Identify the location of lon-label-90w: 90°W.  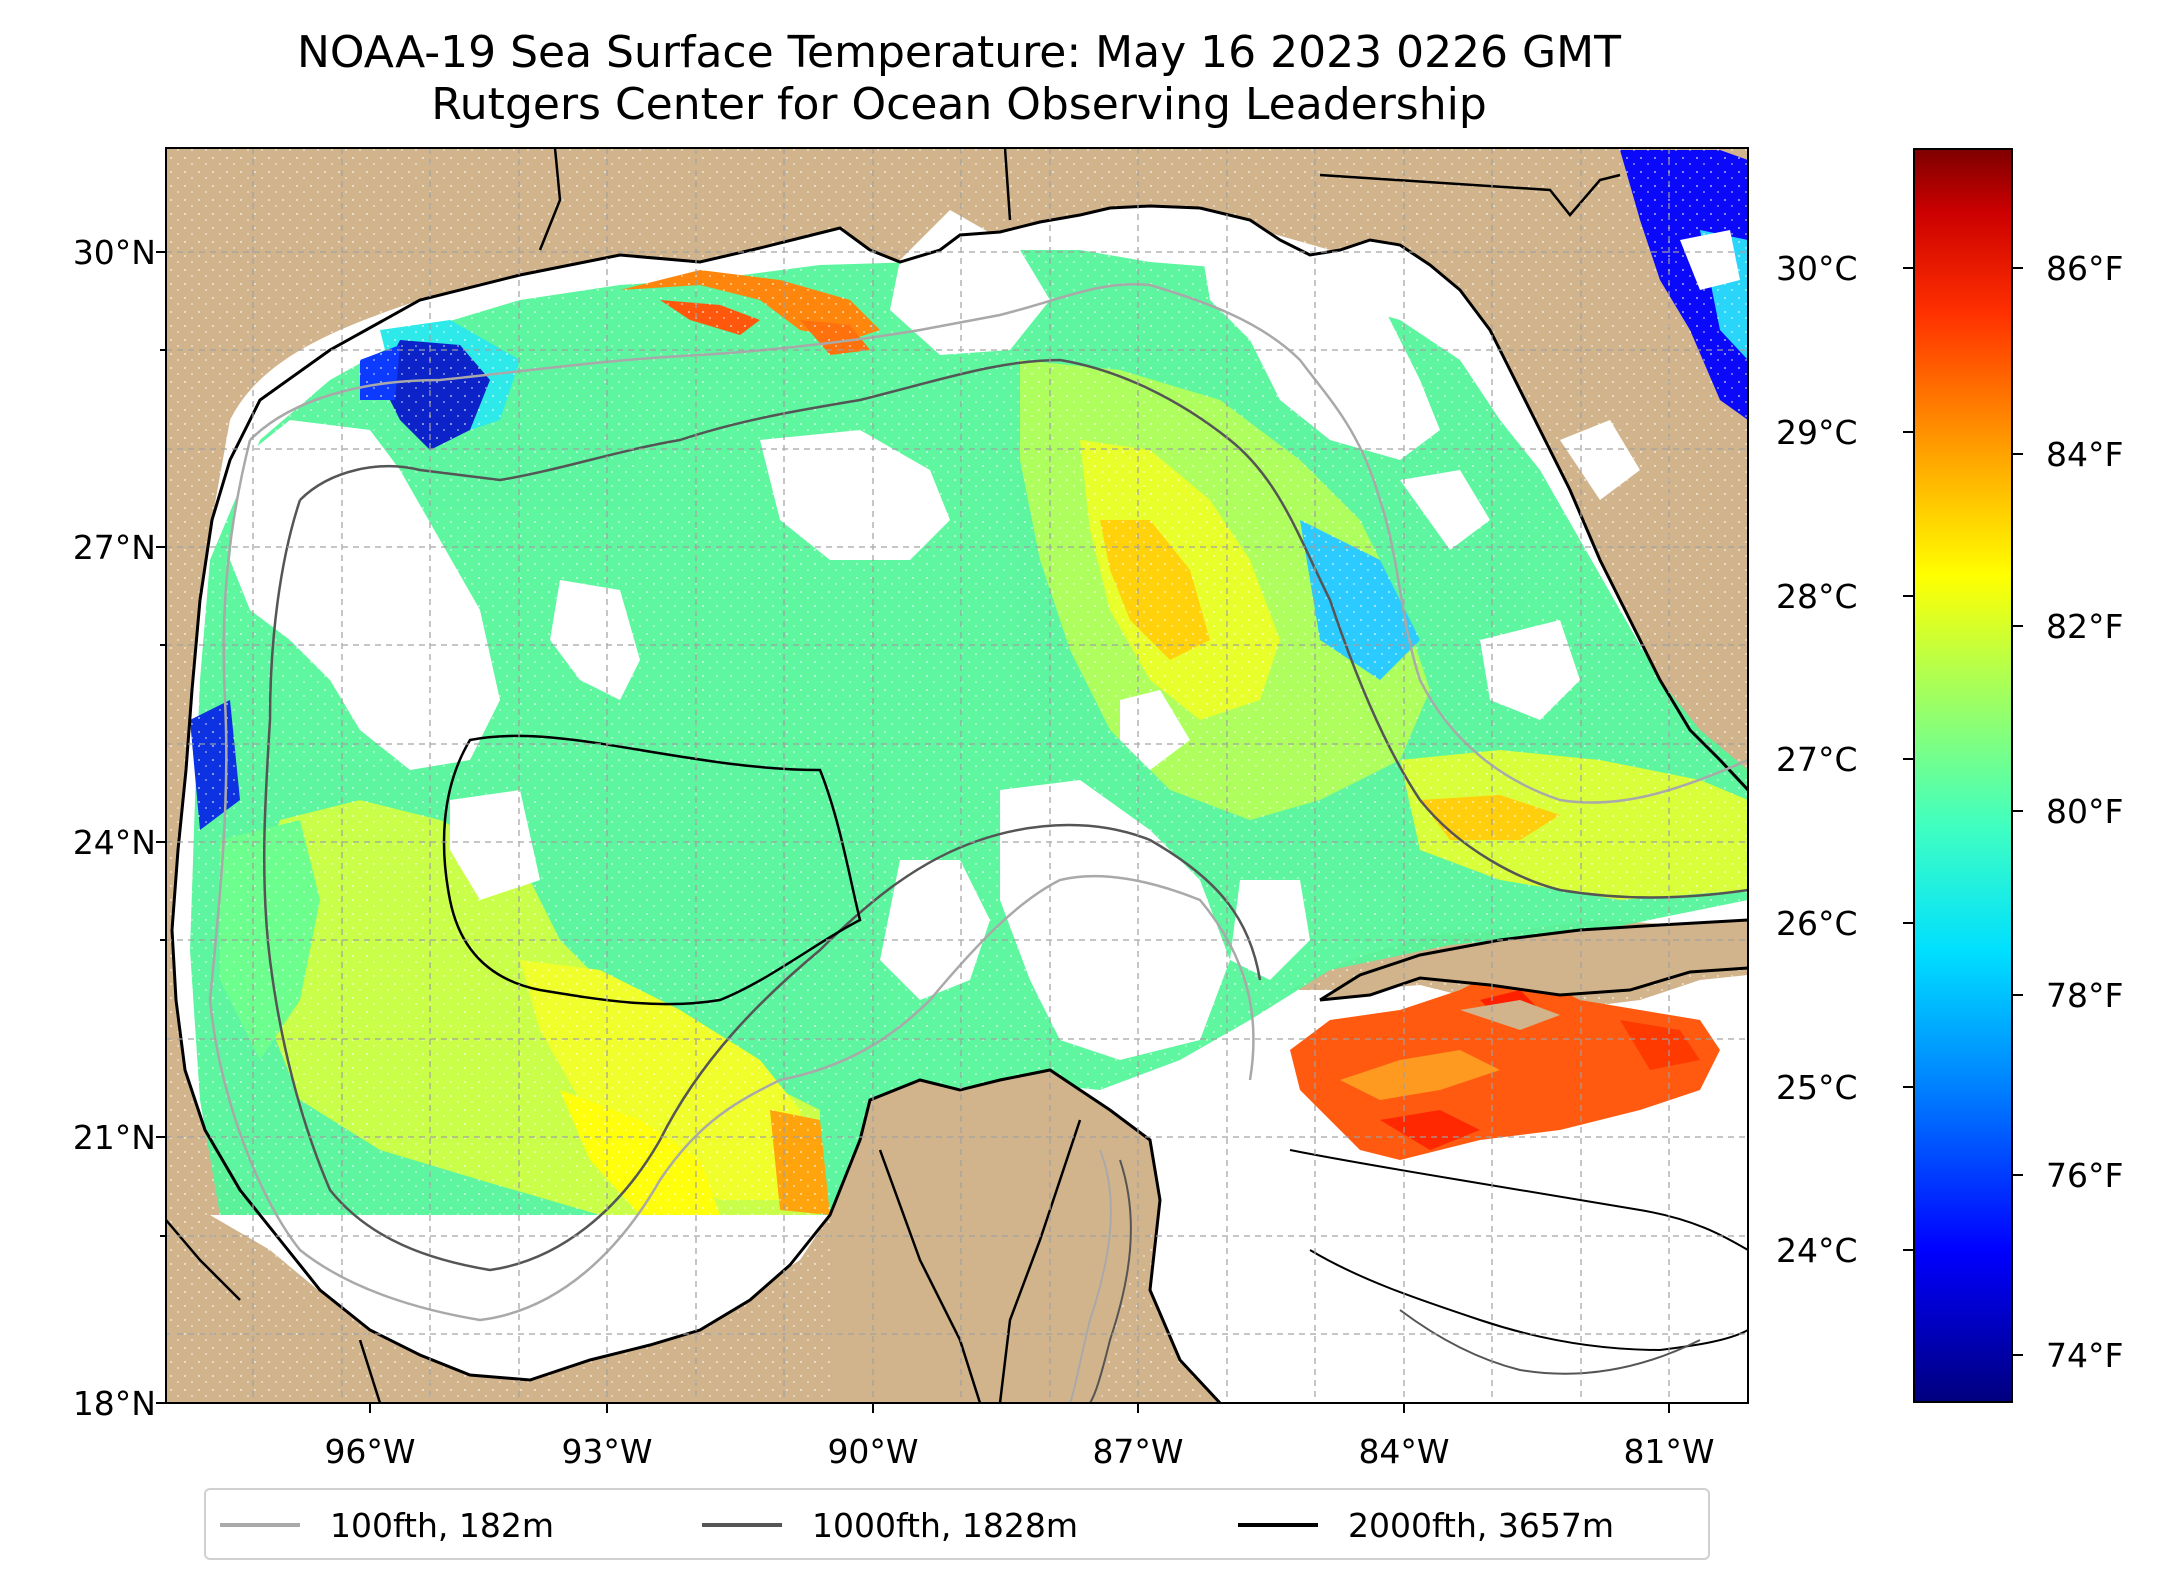
(873, 1451).